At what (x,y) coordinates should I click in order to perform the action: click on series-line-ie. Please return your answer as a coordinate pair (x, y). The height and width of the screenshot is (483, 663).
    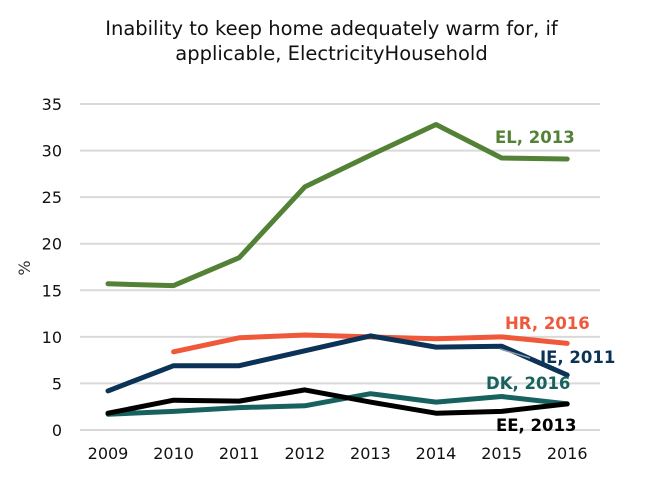
    Looking at the image, I should click on (337, 363).